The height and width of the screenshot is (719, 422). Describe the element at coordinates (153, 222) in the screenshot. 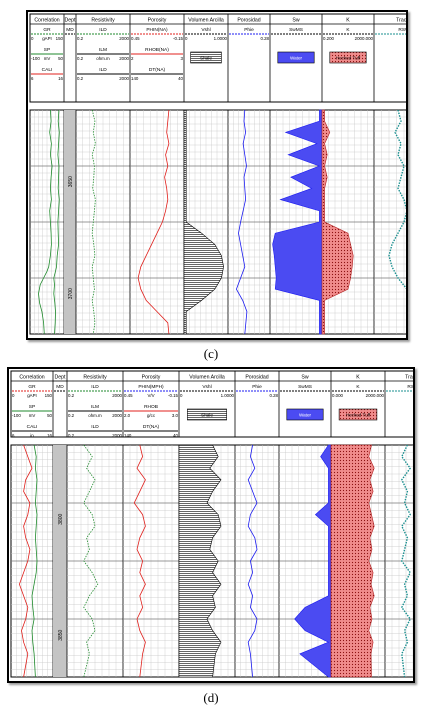

I see `series-phin-na-` at that location.